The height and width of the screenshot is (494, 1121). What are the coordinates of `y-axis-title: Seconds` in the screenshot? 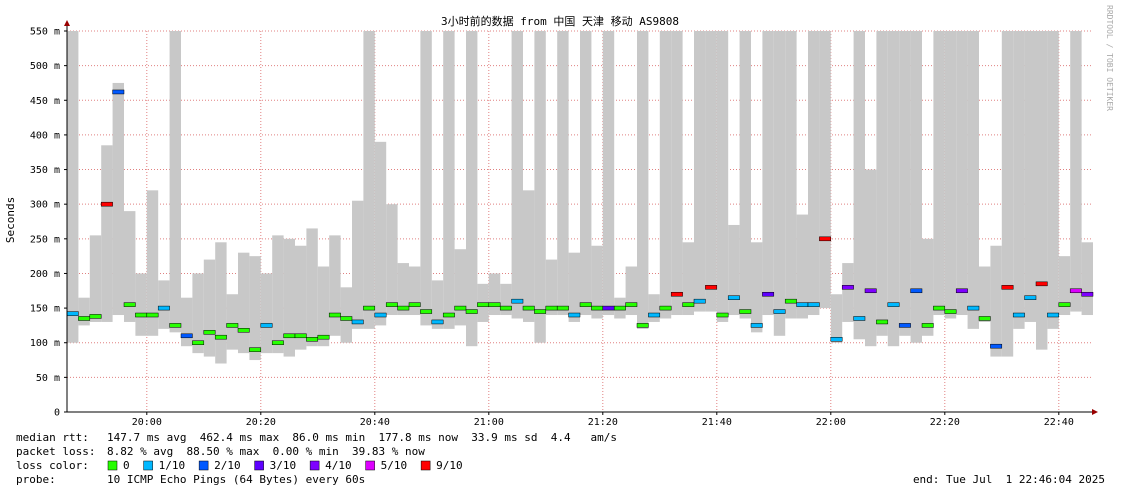 It's located at (10, 220).